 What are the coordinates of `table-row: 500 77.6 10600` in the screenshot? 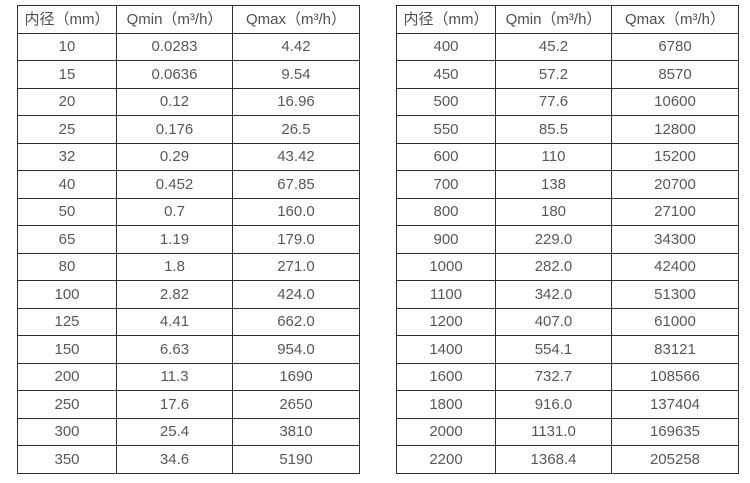 It's located at (567, 101).